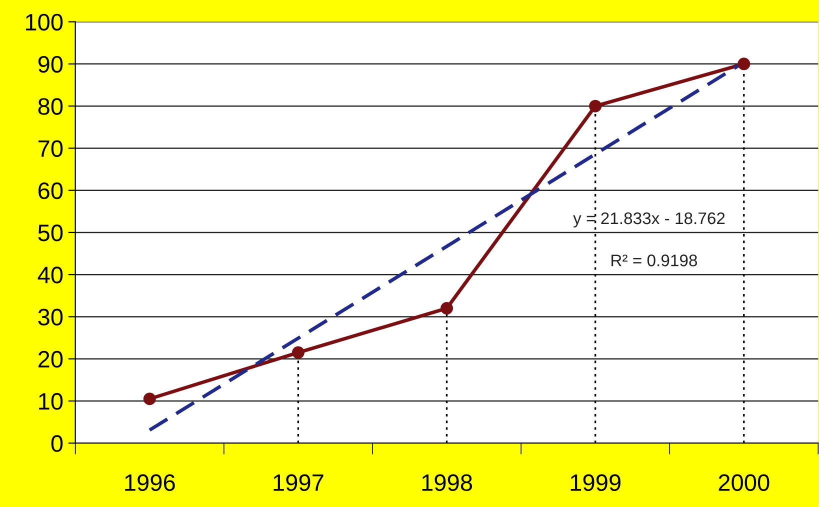 This screenshot has width=819, height=507. Describe the element at coordinates (299, 483) in the screenshot. I see `x-tick-label: 1997` at that location.